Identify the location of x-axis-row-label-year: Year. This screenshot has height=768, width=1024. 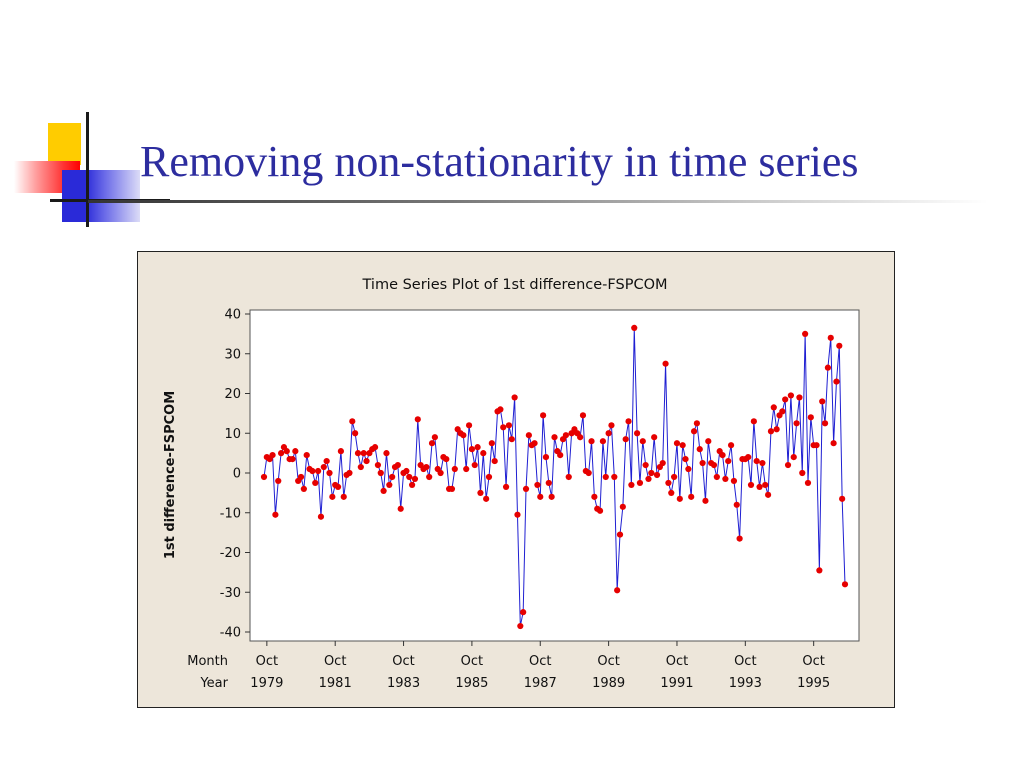
(213, 683).